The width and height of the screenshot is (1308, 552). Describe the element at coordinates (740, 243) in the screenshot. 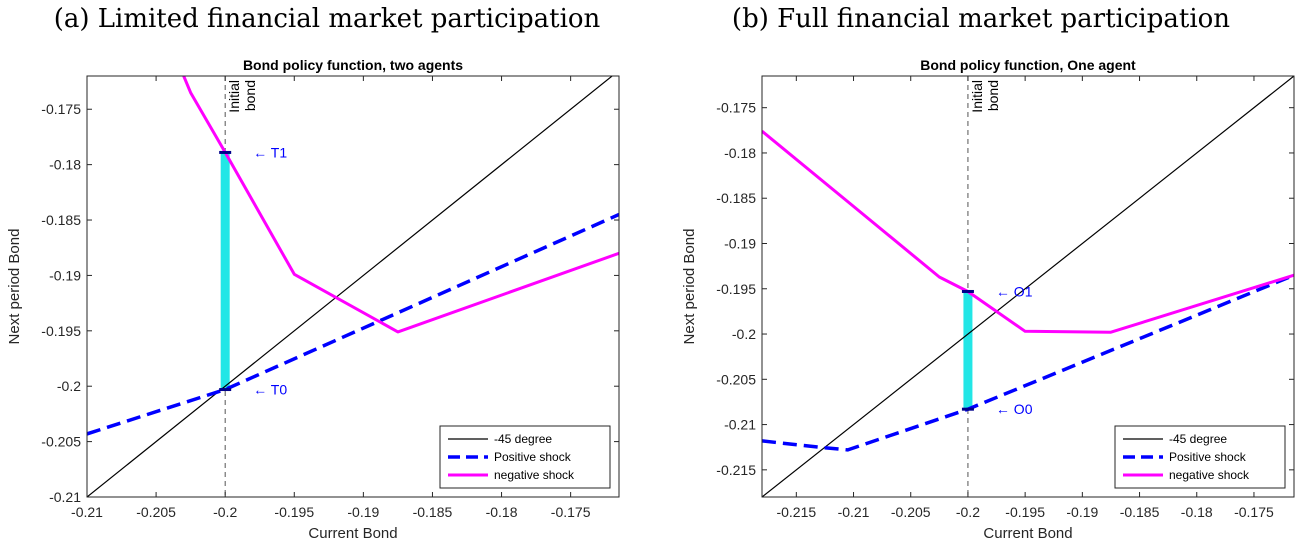

I see `chart2-y-tick-label: -0.19` at that location.